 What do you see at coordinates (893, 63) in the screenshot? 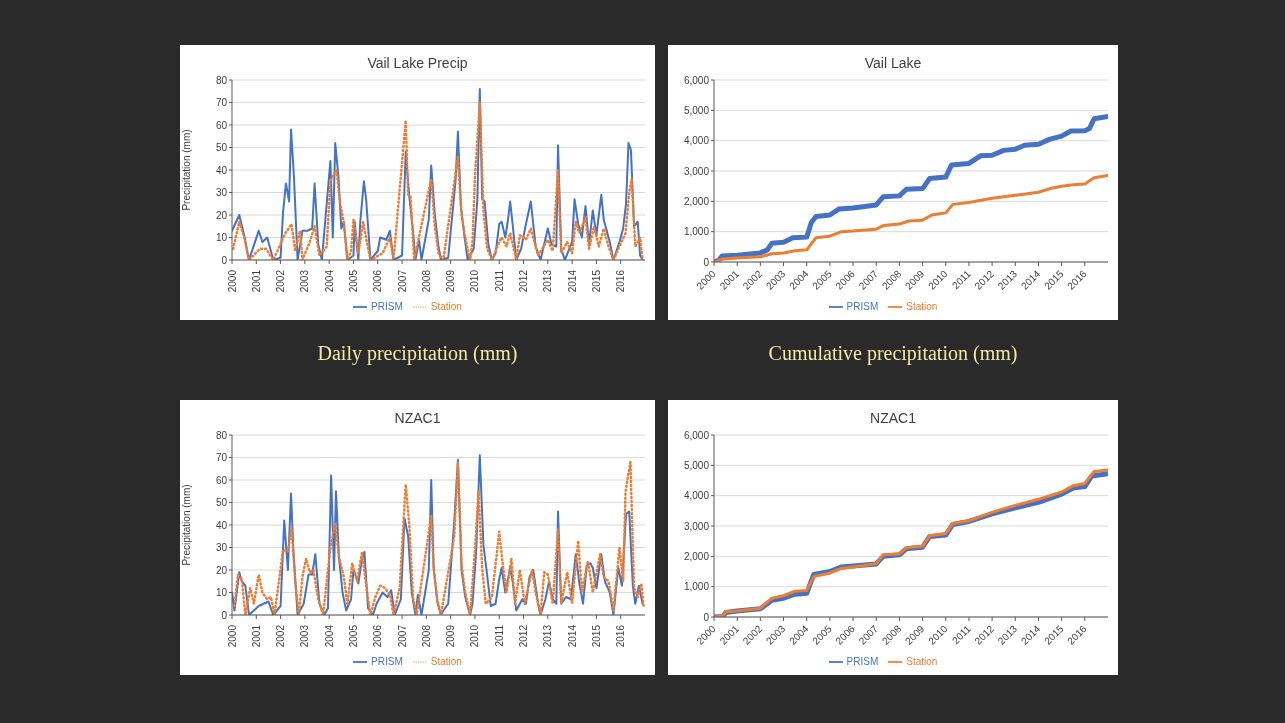
I see `chart-title: Vail Lake` at bounding box center [893, 63].